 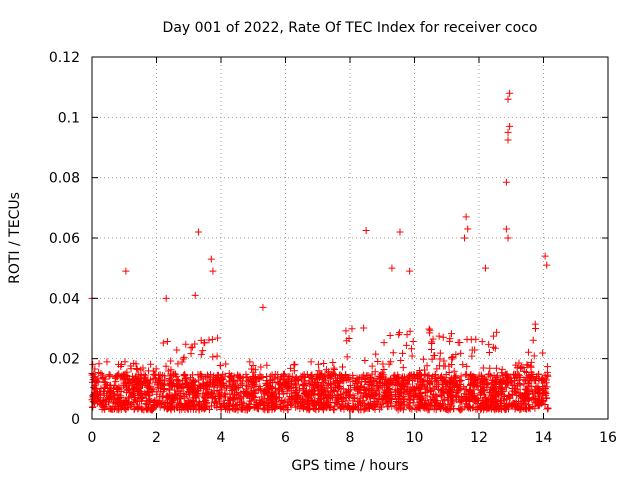 I want to click on x-tick-label: 2, so click(x=156, y=438).